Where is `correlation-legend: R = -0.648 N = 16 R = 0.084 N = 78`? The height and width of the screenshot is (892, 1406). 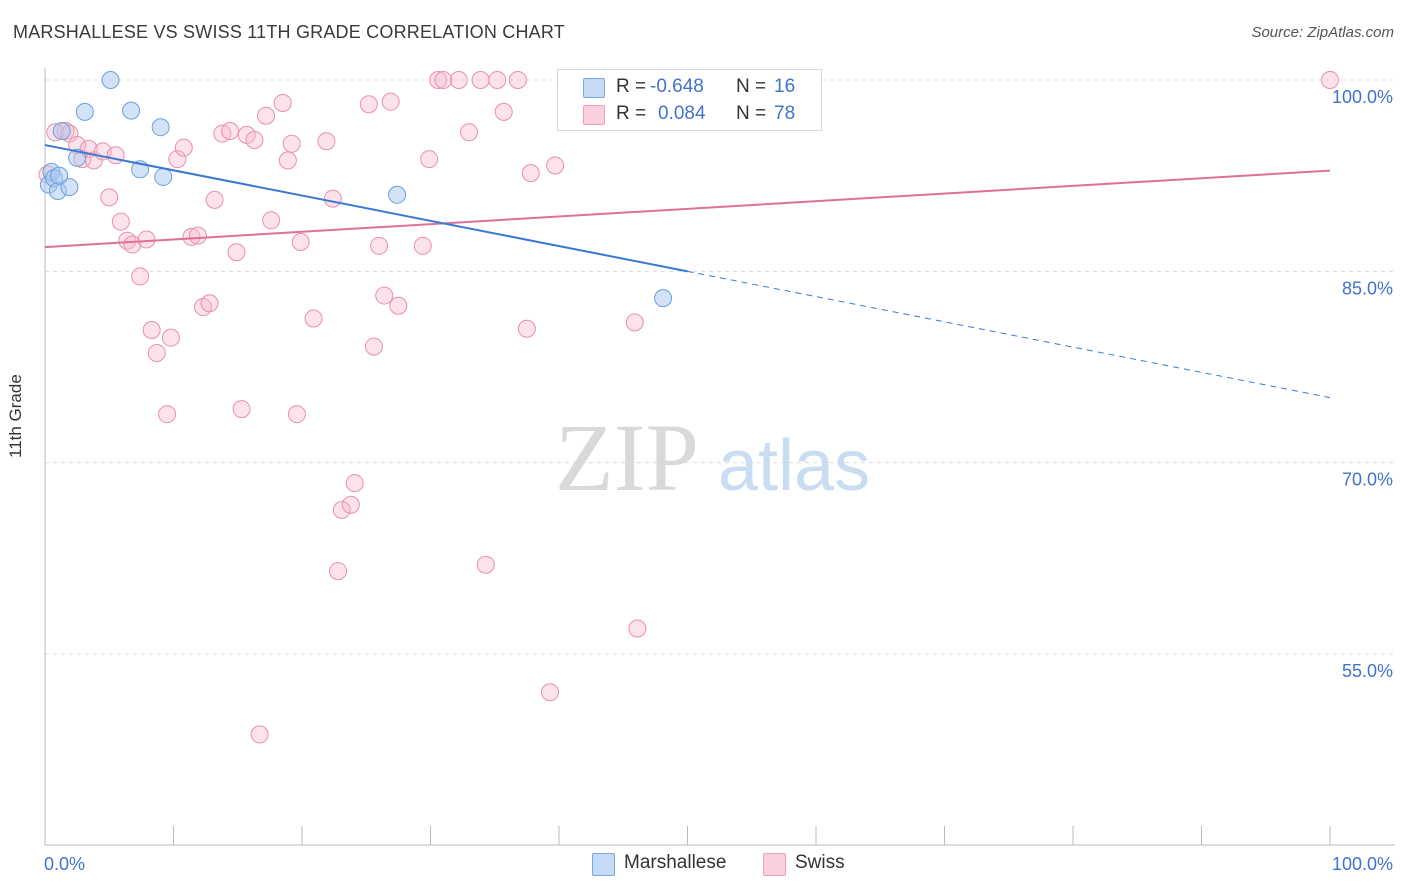 correlation-legend: R = -0.648 N = 16 R = 0.084 N = 78 is located at coordinates (689, 100).